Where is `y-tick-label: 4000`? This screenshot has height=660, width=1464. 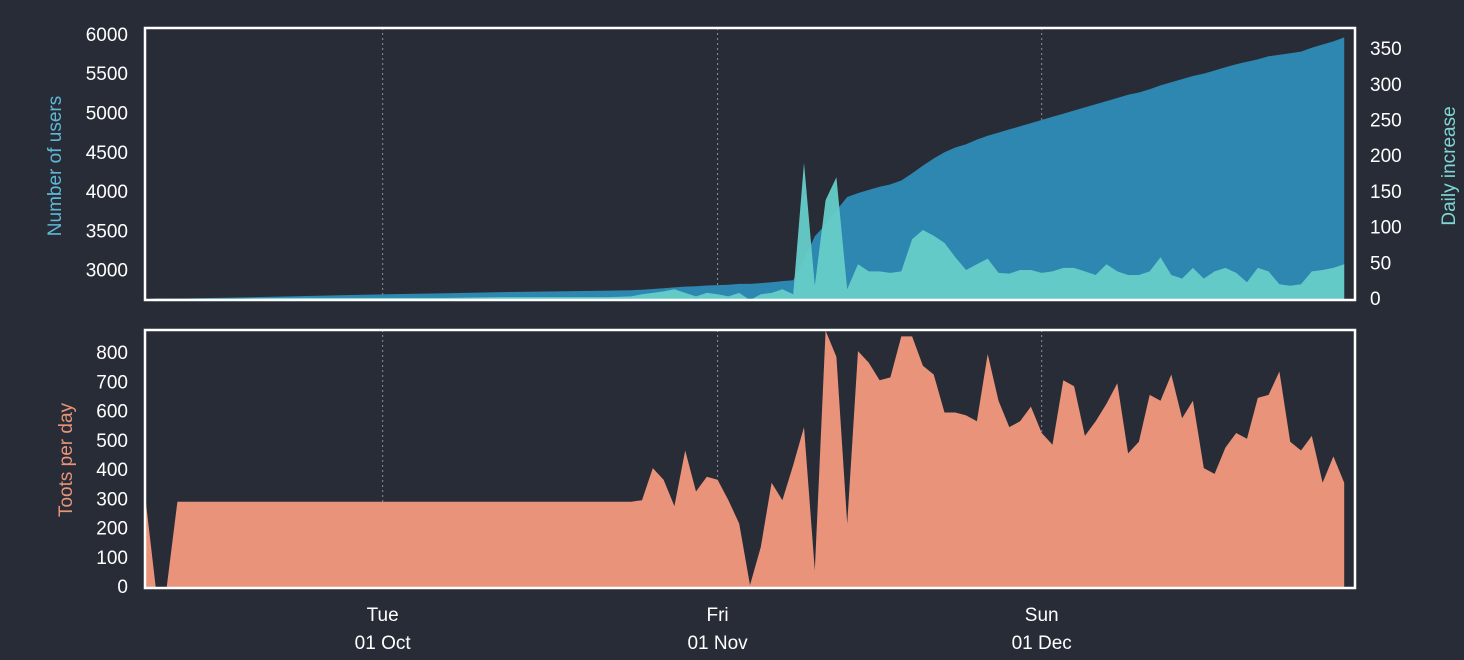
y-tick-label: 4000 is located at coordinates (107, 192).